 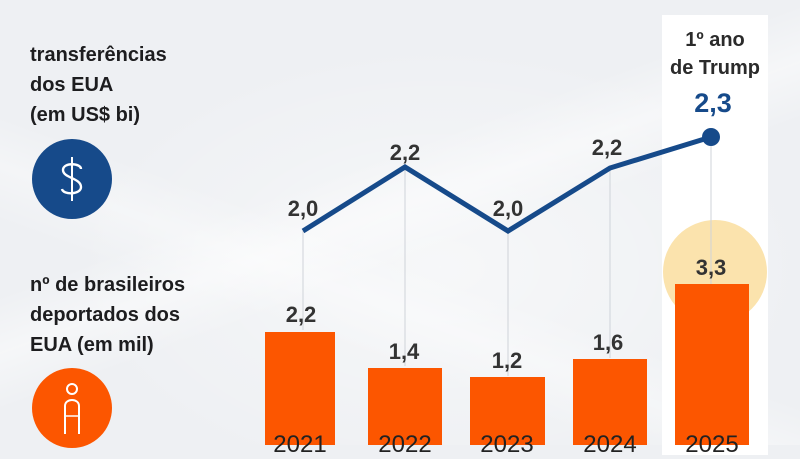 What do you see at coordinates (405, 444) in the screenshot?
I see `year-label: 2022` at bounding box center [405, 444].